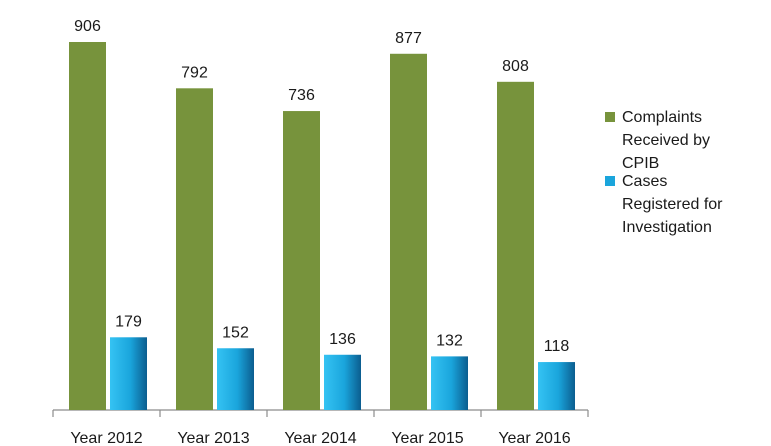 The height and width of the screenshot is (446, 771). Describe the element at coordinates (320, 438) in the screenshot. I see `x-tick-label: Year 2014` at that location.